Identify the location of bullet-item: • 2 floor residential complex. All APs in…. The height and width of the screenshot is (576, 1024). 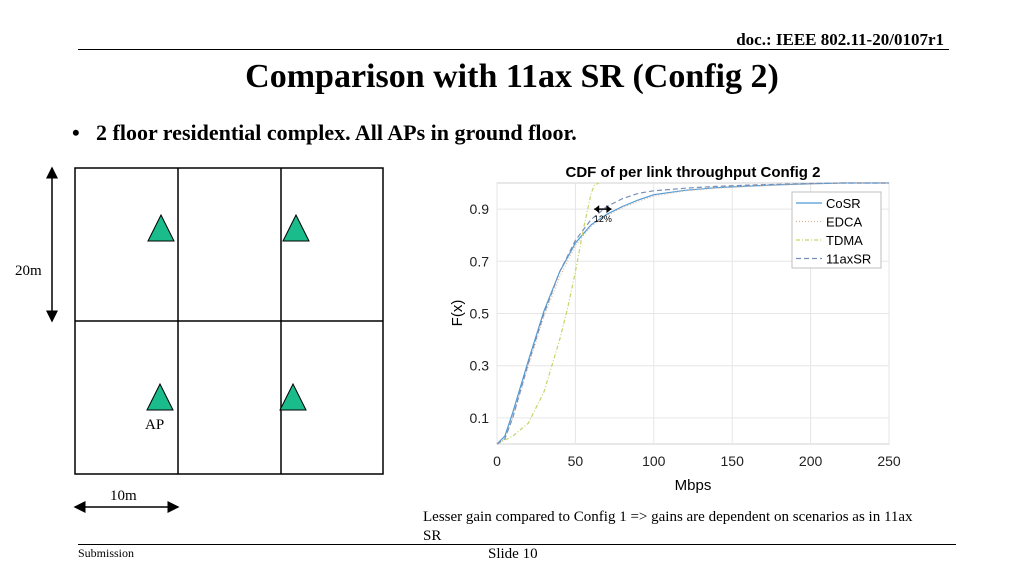
(324, 133).